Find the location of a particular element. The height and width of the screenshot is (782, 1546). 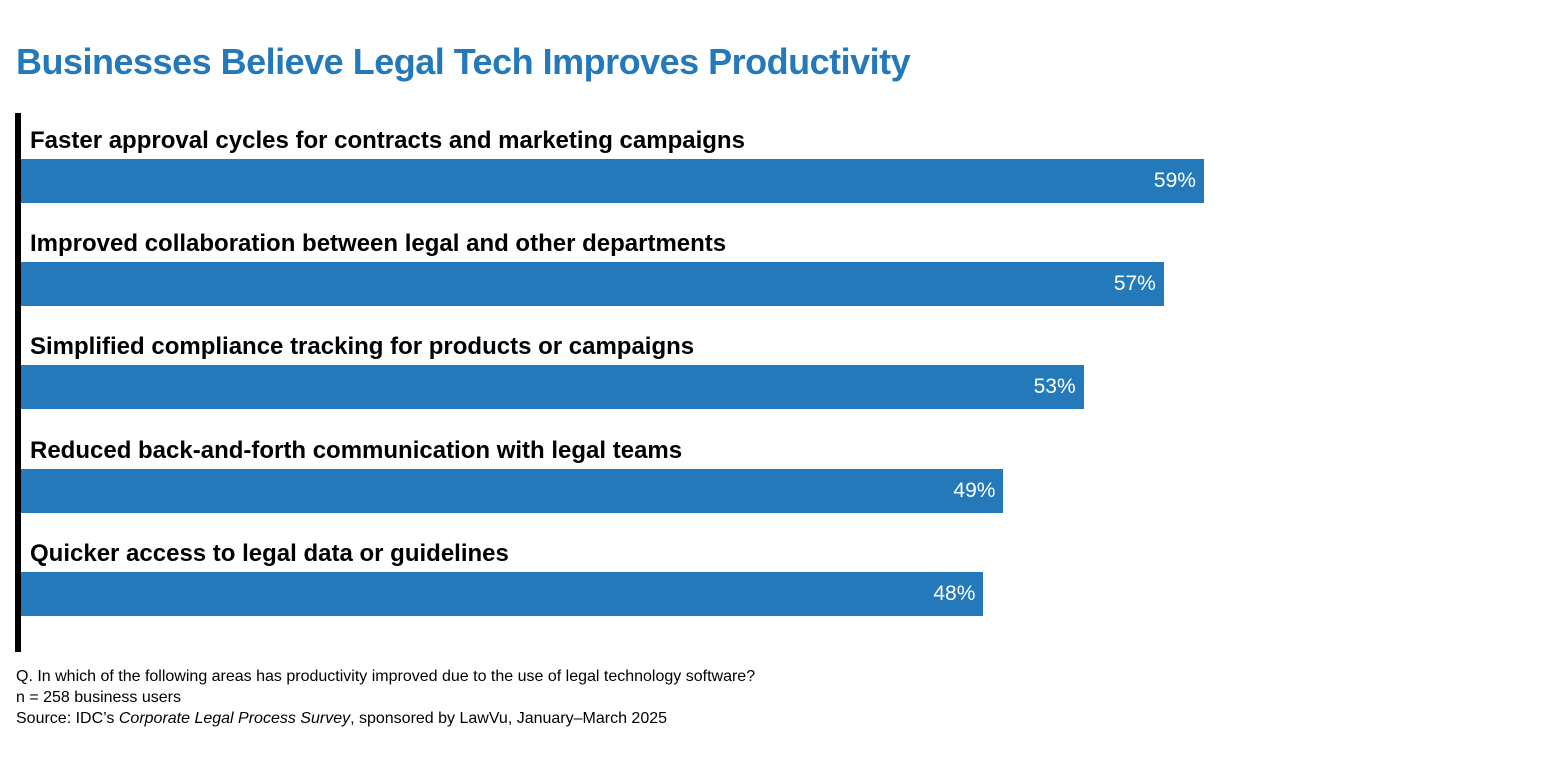

bar: 49% is located at coordinates (512, 490).